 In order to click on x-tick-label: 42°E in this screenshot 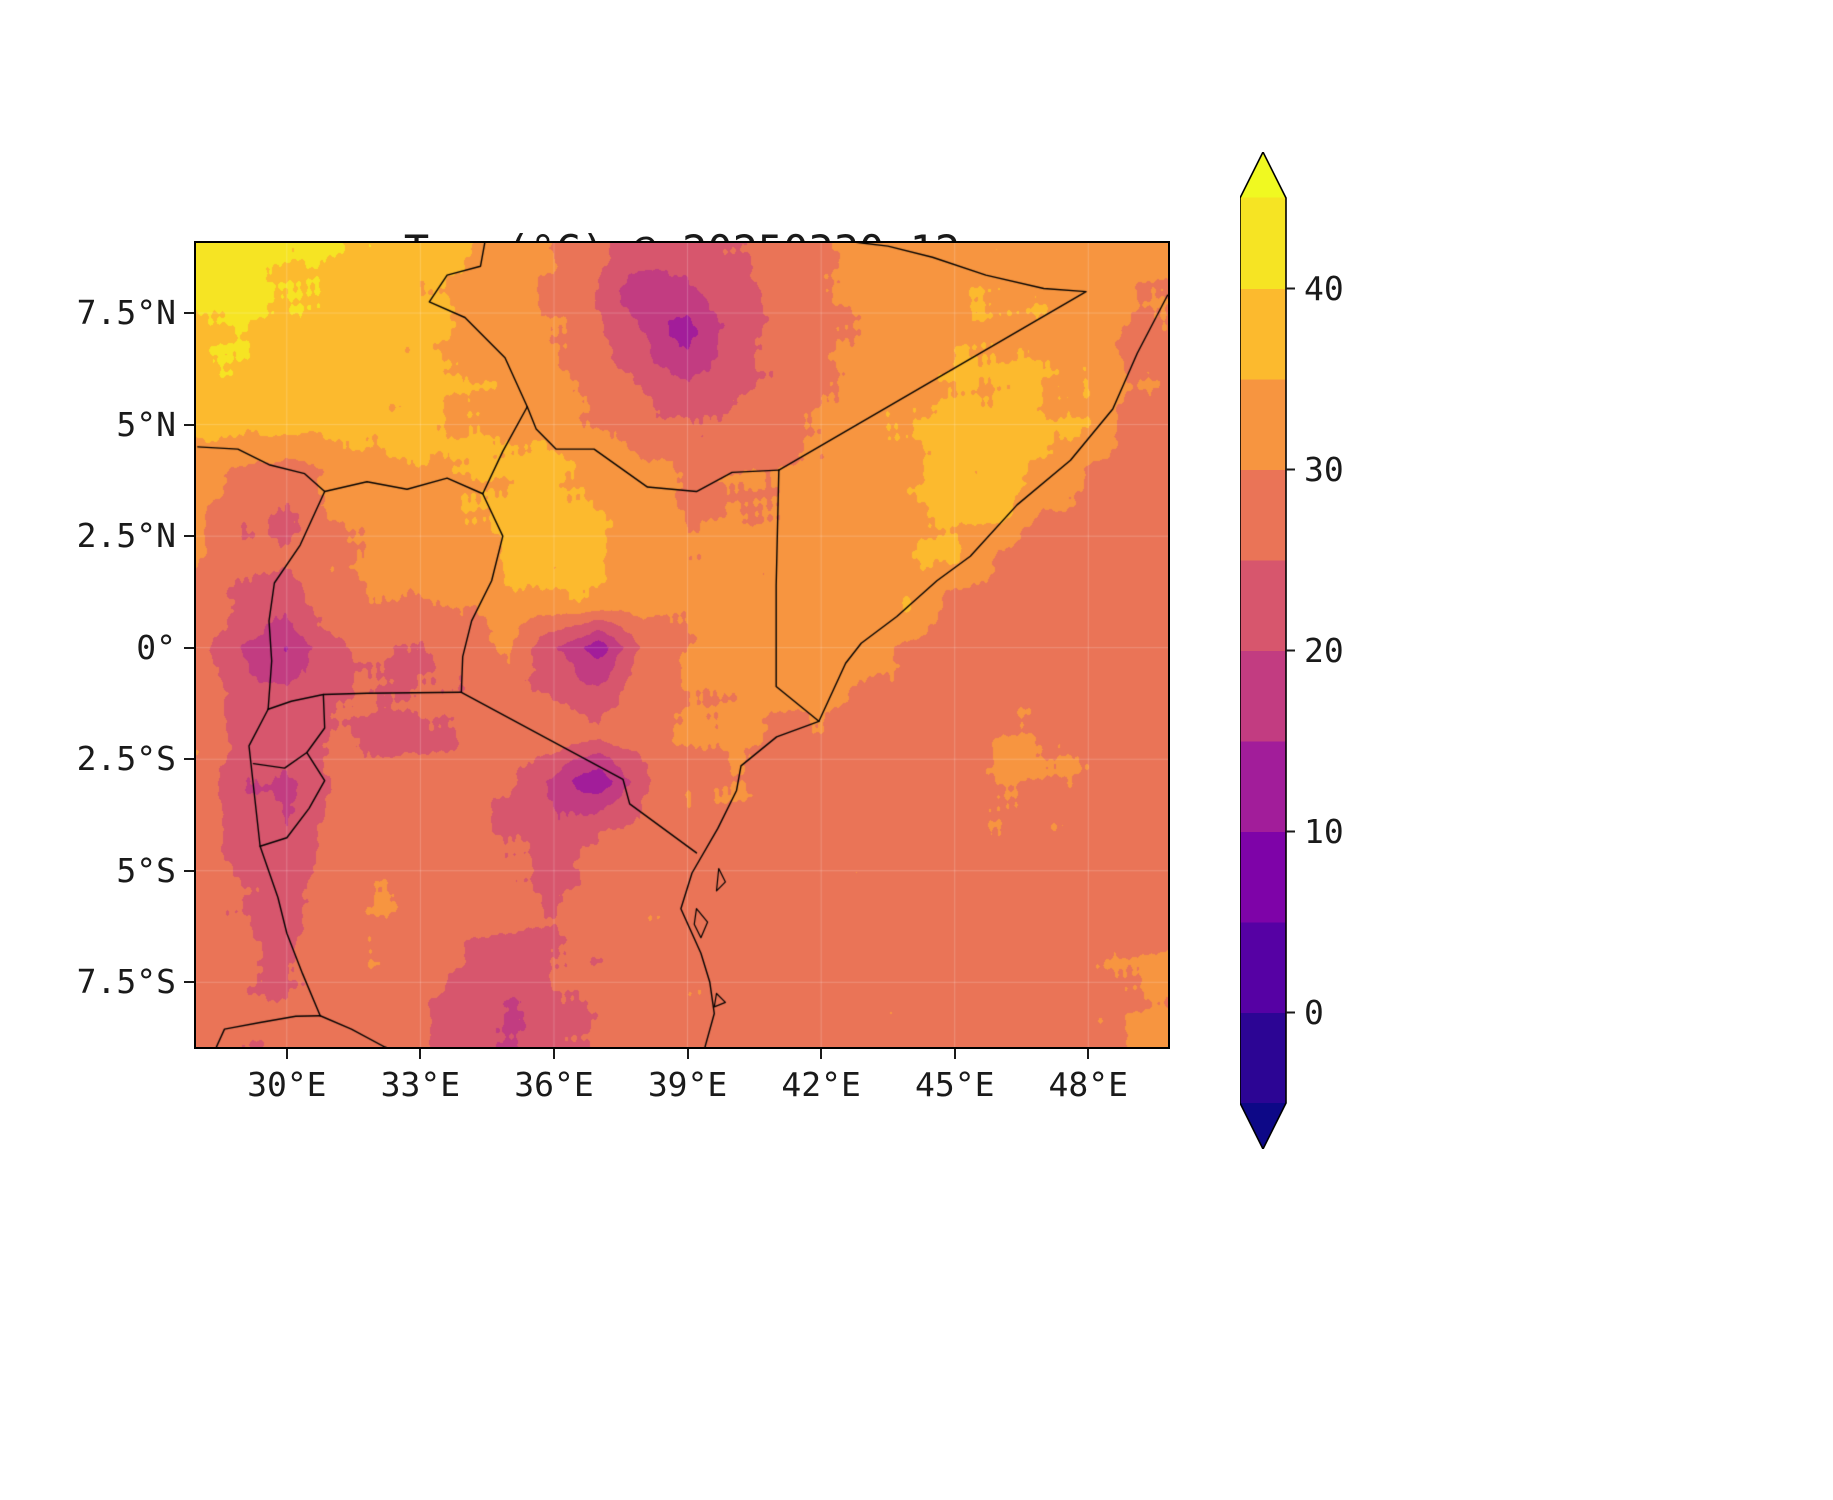, I will do `click(821, 1084)`.